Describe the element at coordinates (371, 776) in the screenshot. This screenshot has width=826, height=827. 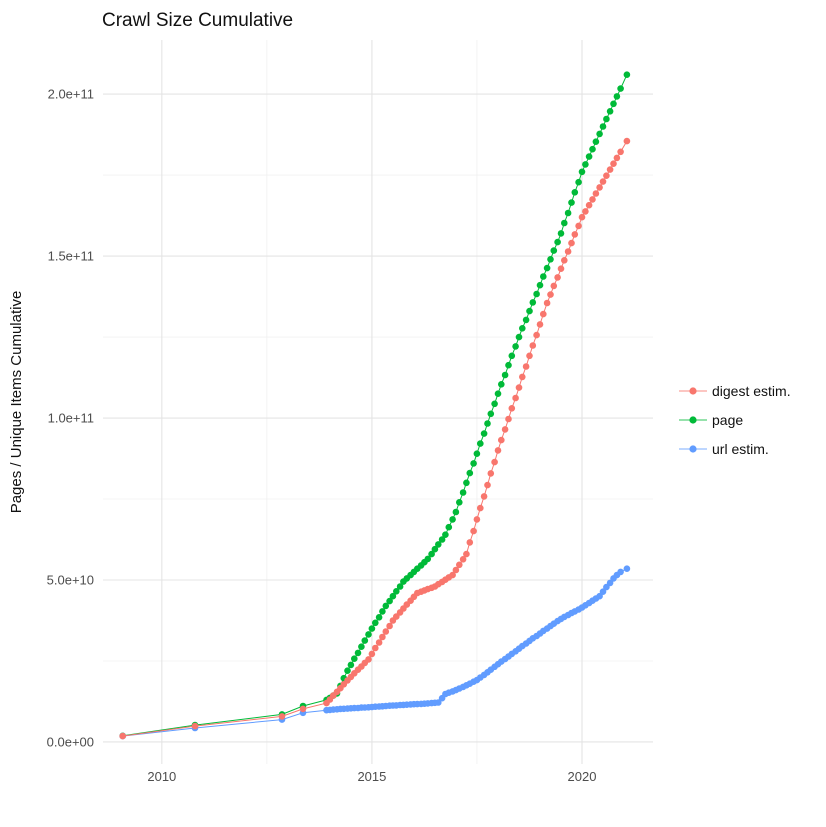
I see `x-tick-label: 2015` at that location.